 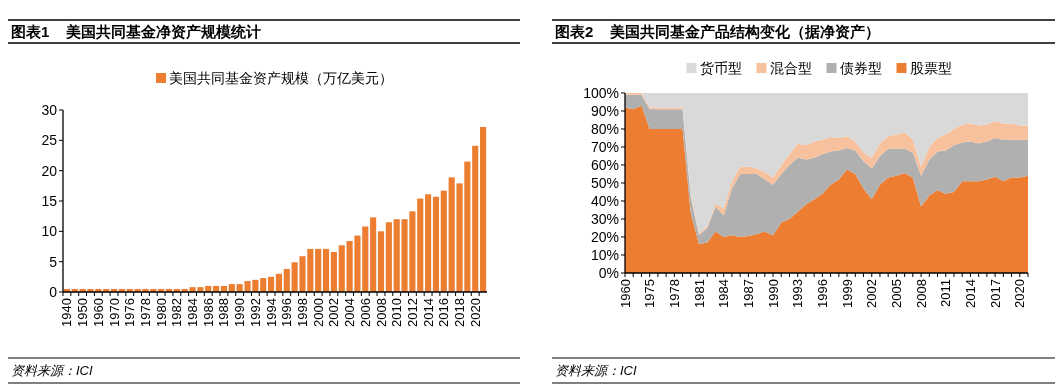 What do you see at coordinates (397, 312) in the screenshot?
I see `x-tick-label: 2010` at bounding box center [397, 312].